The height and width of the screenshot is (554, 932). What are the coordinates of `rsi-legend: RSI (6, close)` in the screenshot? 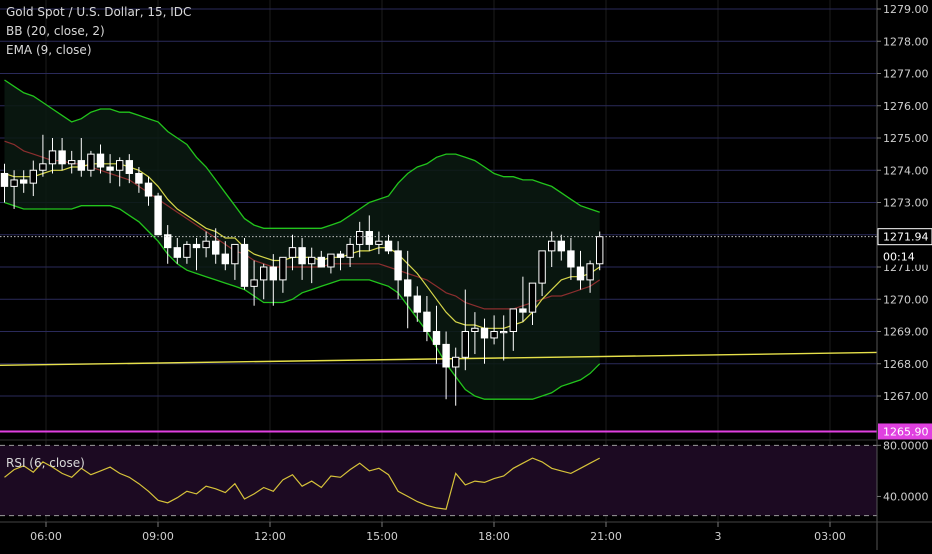 It's located at (45, 463).